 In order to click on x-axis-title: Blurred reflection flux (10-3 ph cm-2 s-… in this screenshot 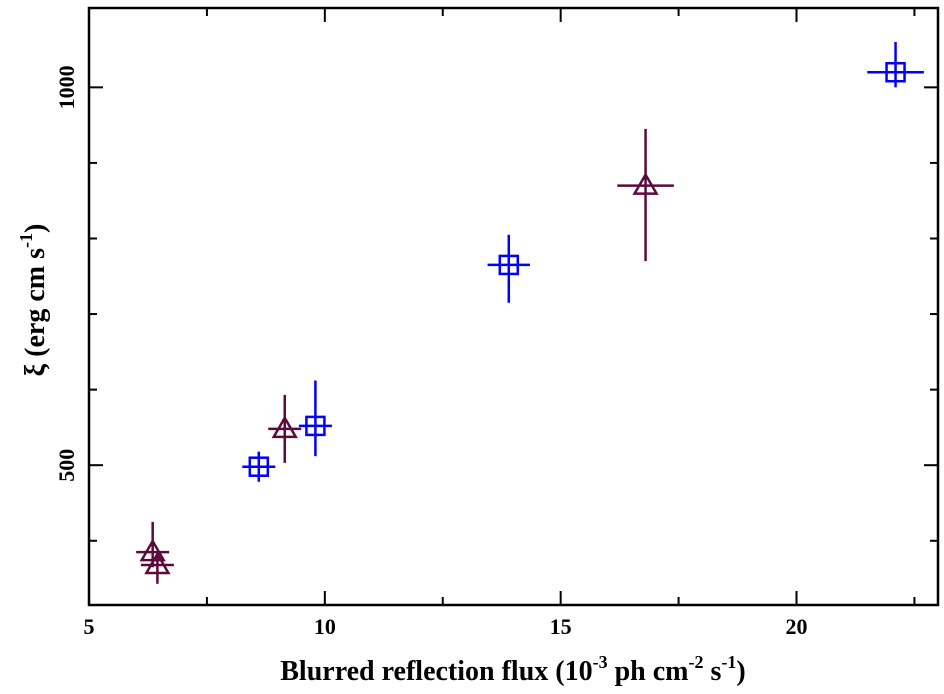, I will do `click(513, 669)`.